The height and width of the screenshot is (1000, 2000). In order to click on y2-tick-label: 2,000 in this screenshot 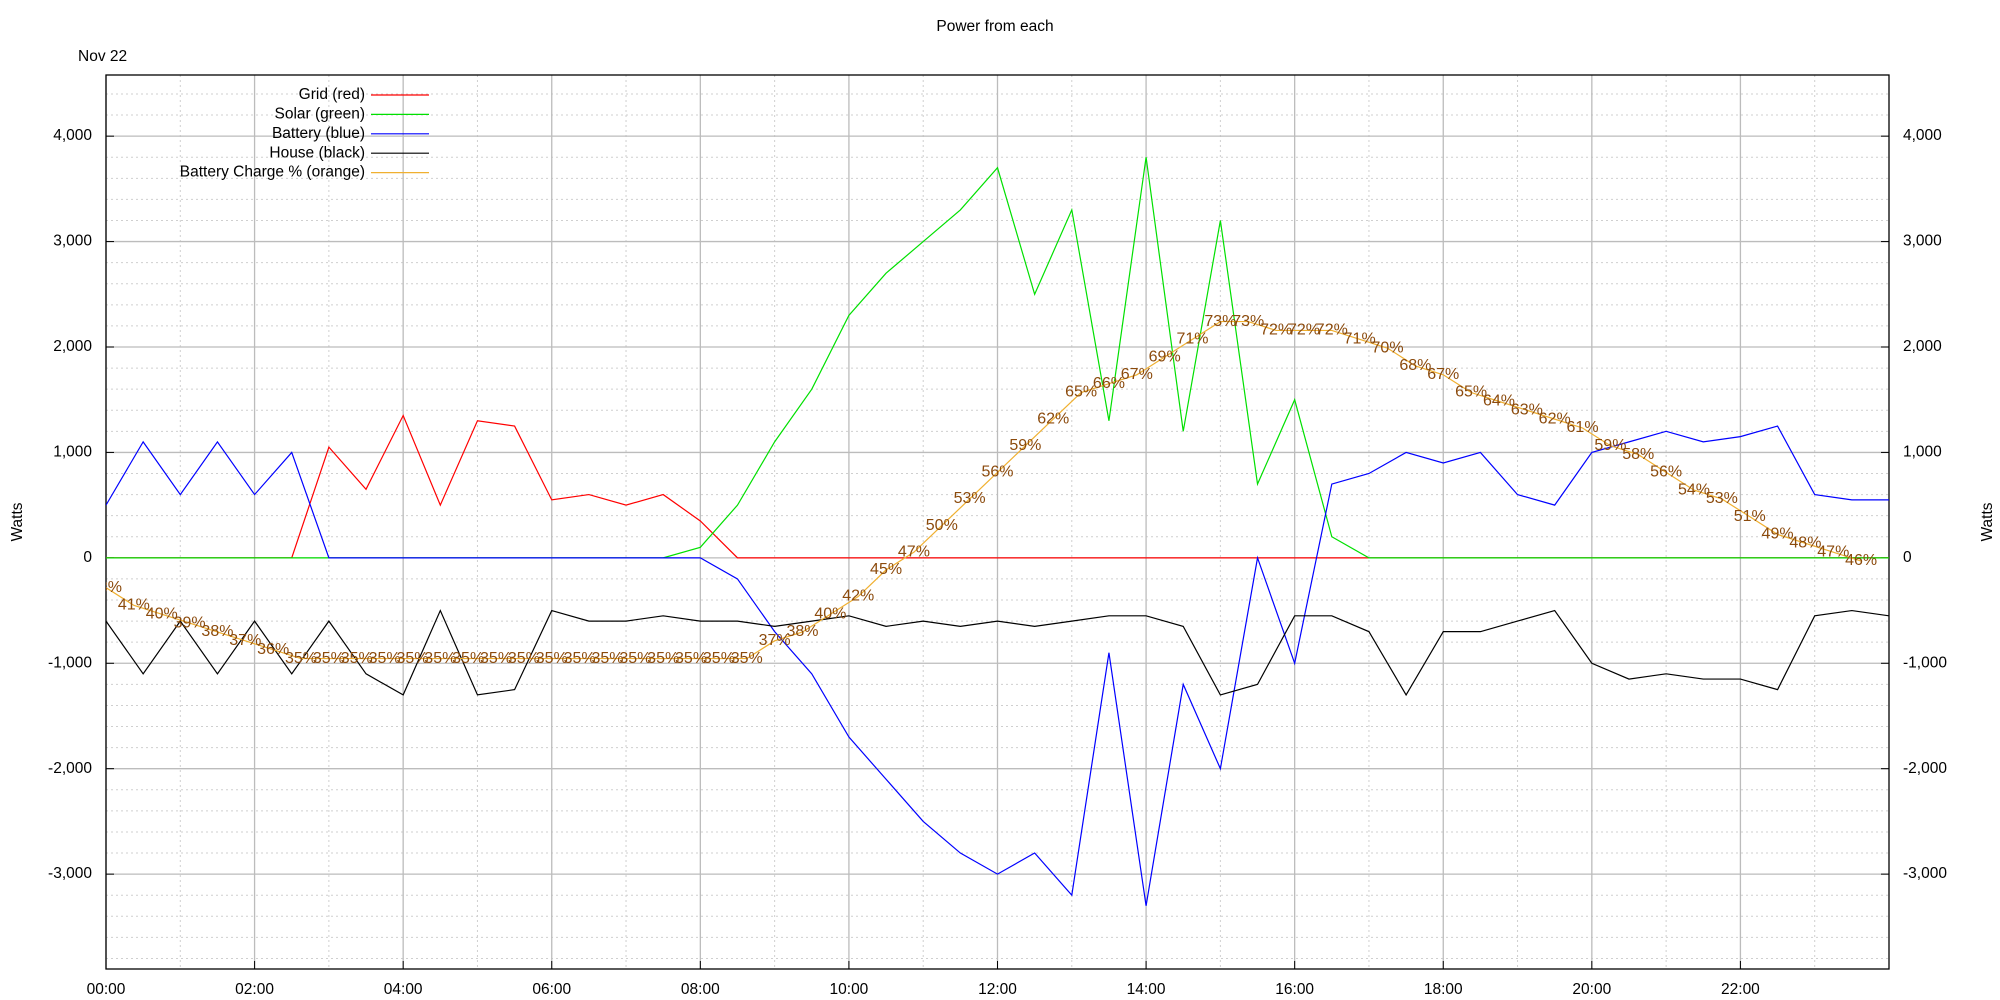, I will do `click(1922, 346)`.